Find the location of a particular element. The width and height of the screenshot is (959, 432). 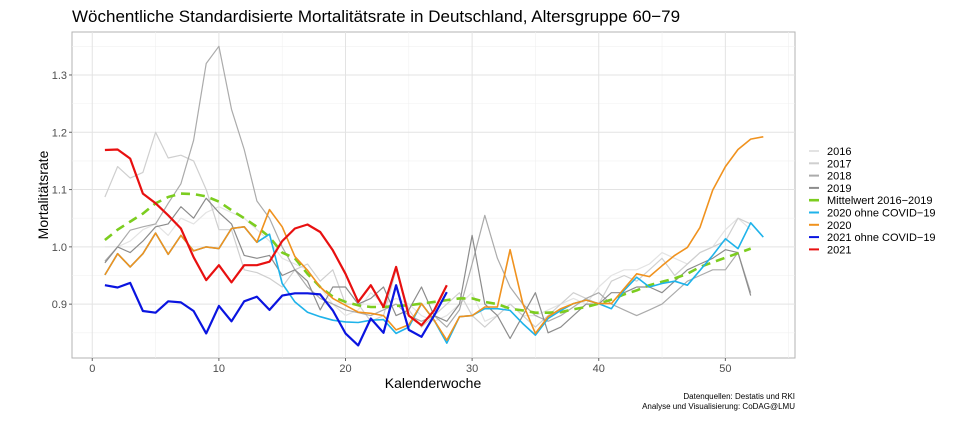

legend-label: 2021 is located at coordinates (839, 250).